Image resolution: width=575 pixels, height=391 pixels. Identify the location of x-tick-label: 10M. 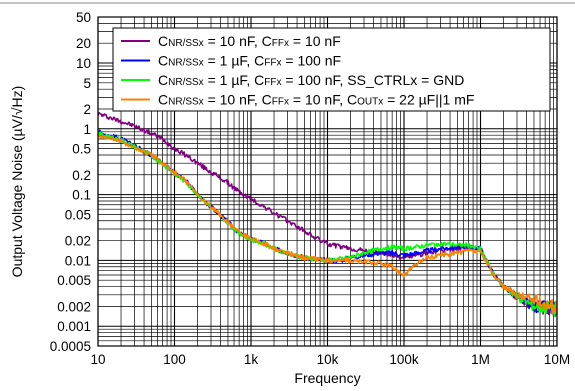
(557, 359).